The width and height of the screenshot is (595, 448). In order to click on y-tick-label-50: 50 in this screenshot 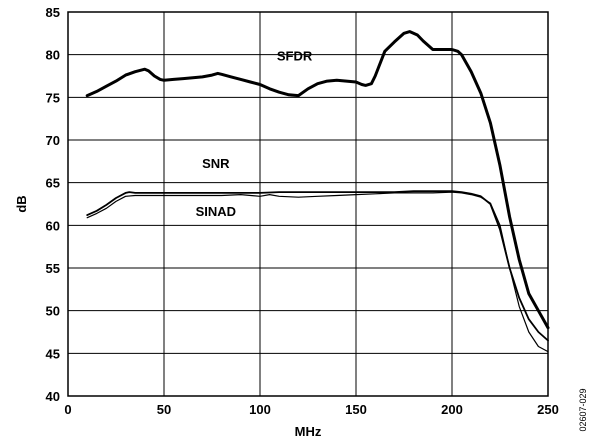, I will do `click(53, 311)`.